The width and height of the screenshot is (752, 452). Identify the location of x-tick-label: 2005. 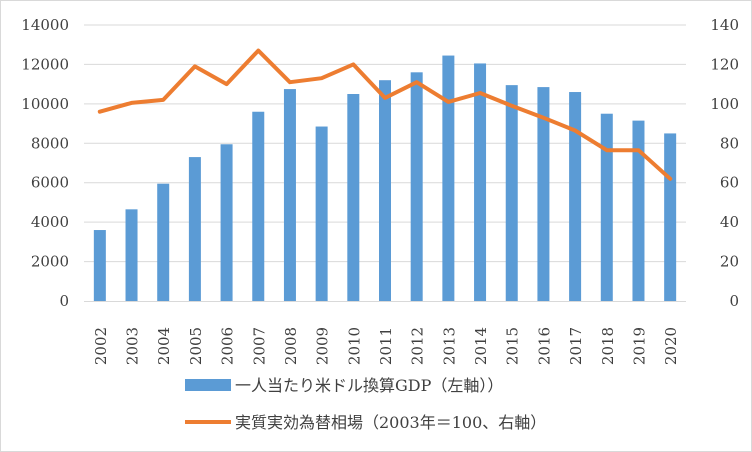
(196, 346).